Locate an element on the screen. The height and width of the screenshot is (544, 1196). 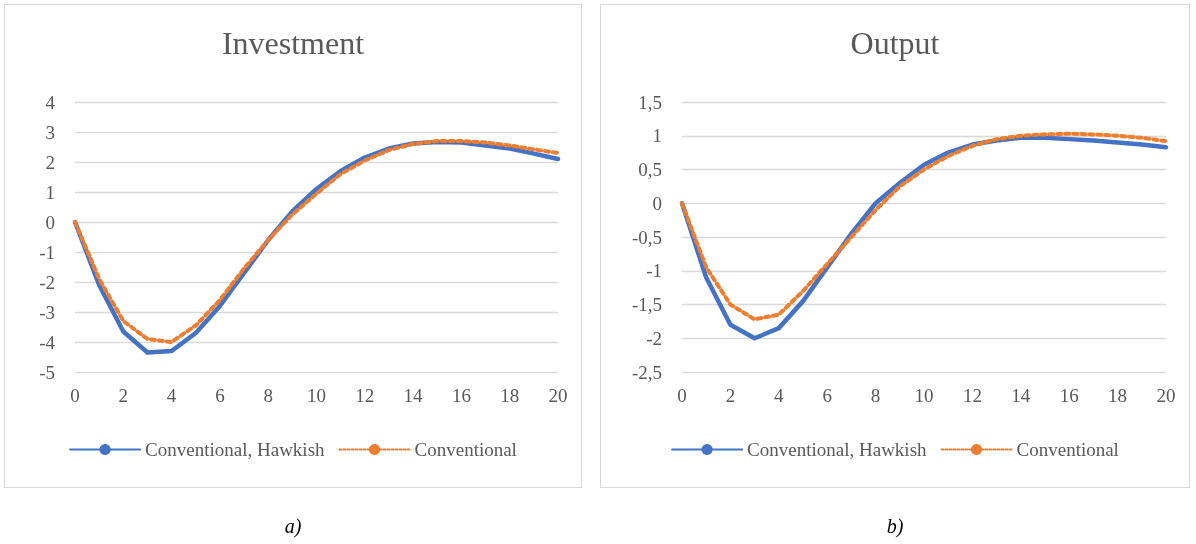
y-tick-label: 4 is located at coordinates (50, 102).